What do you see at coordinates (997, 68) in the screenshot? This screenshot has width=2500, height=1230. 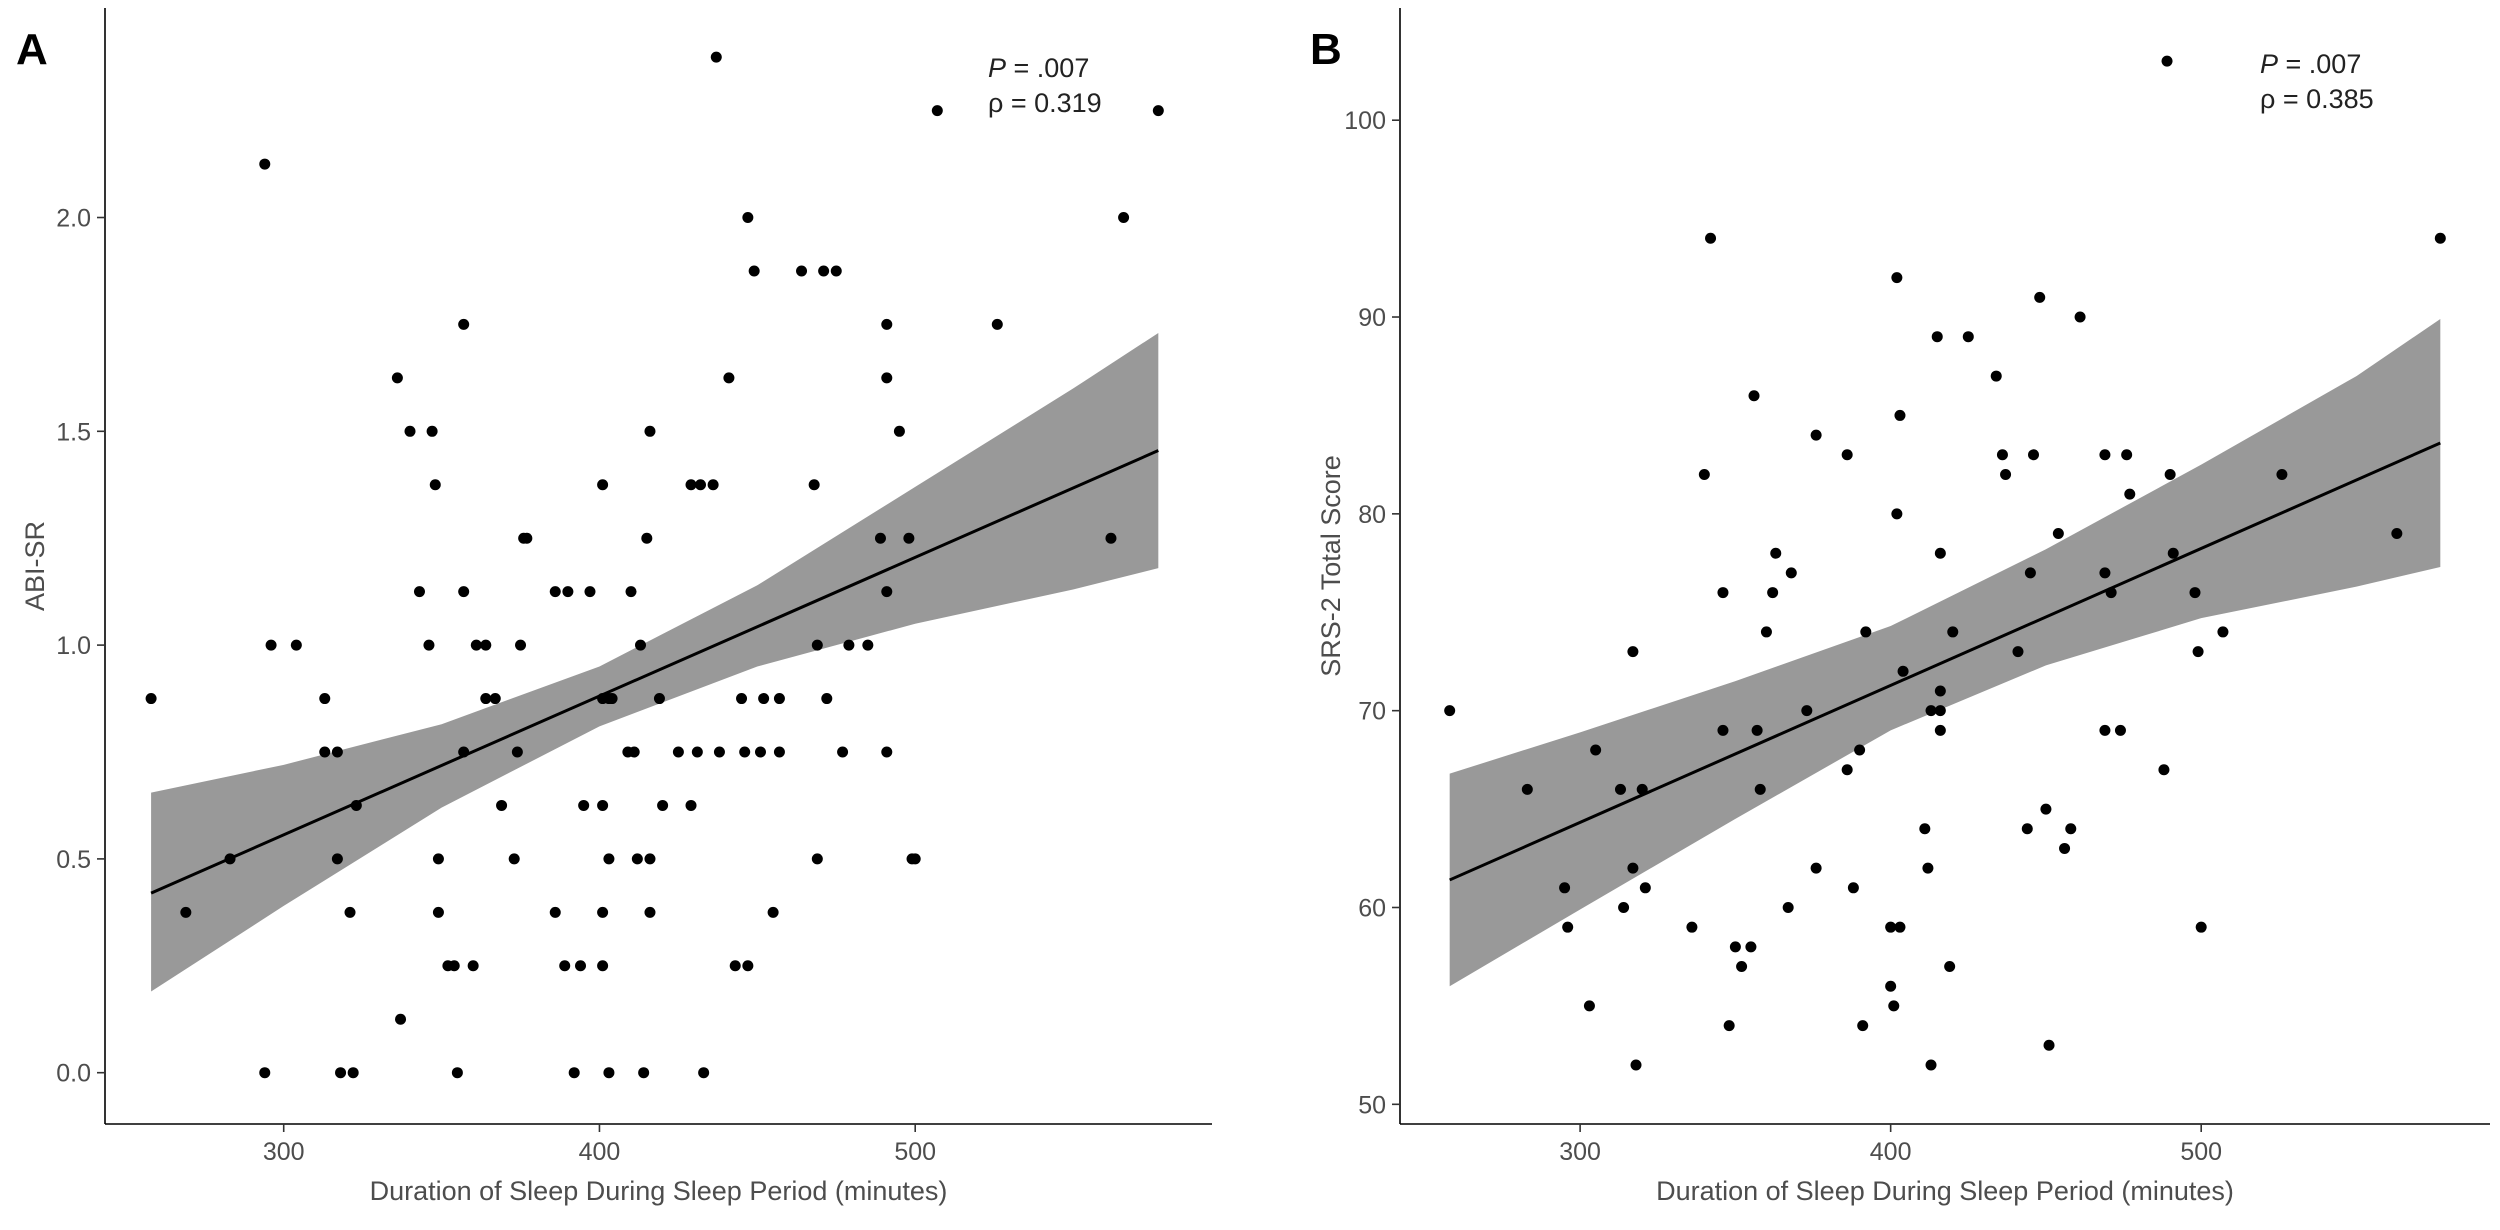 I see `p-symbol: P` at bounding box center [997, 68].